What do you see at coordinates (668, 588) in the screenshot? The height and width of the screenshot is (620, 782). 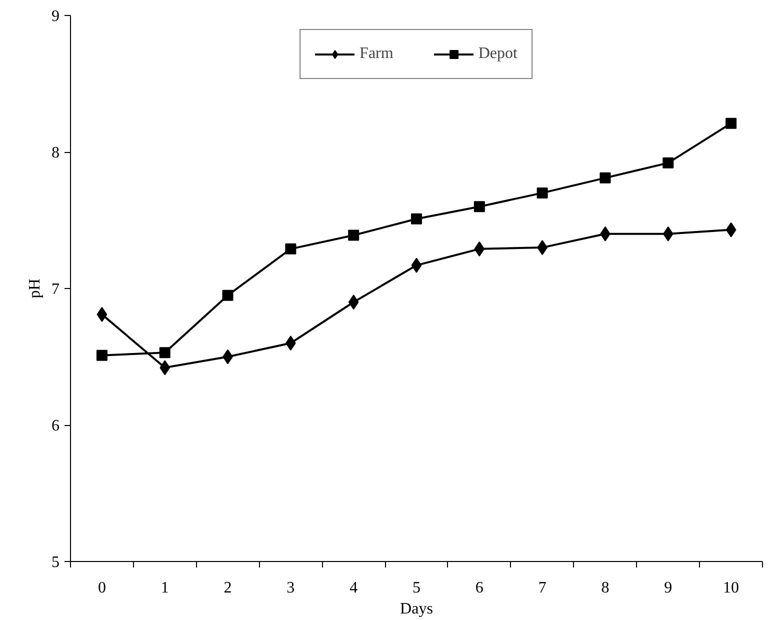 I see `x-tick-label: 9` at bounding box center [668, 588].